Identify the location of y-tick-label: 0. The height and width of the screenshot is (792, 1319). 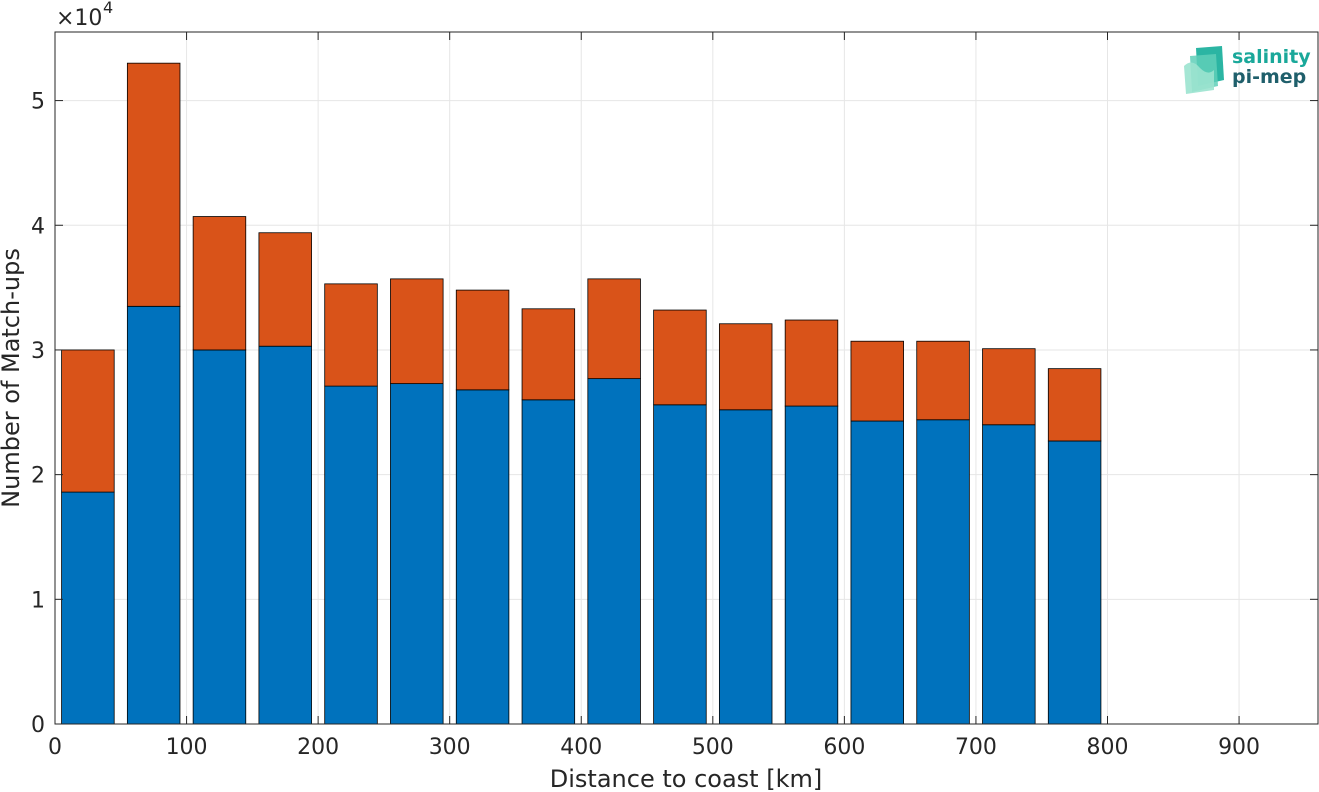
(38, 725).